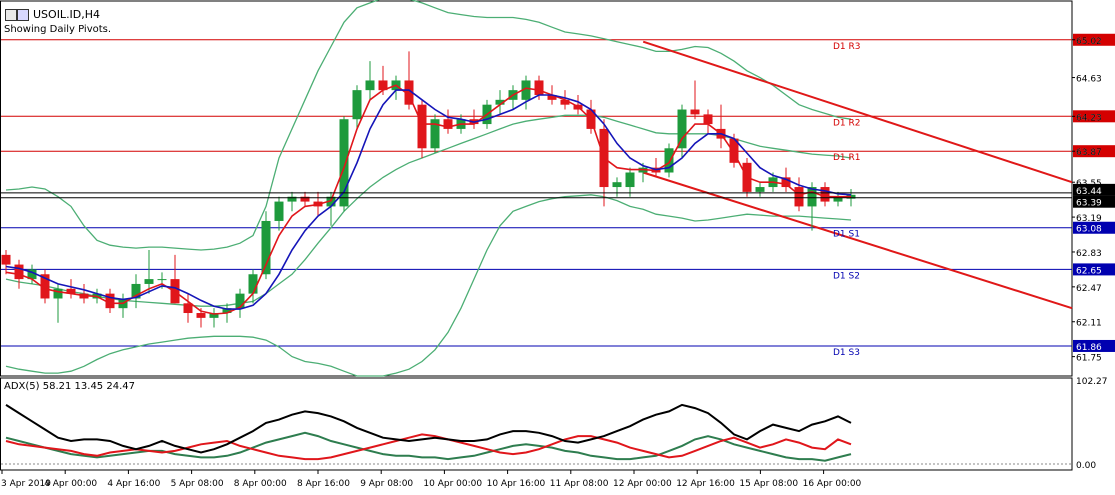 This screenshot has height=495, width=1115. Describe the element at coordinates (1089, 80) in the screenshot. I see `y-tick-label: 64.63` at that location.